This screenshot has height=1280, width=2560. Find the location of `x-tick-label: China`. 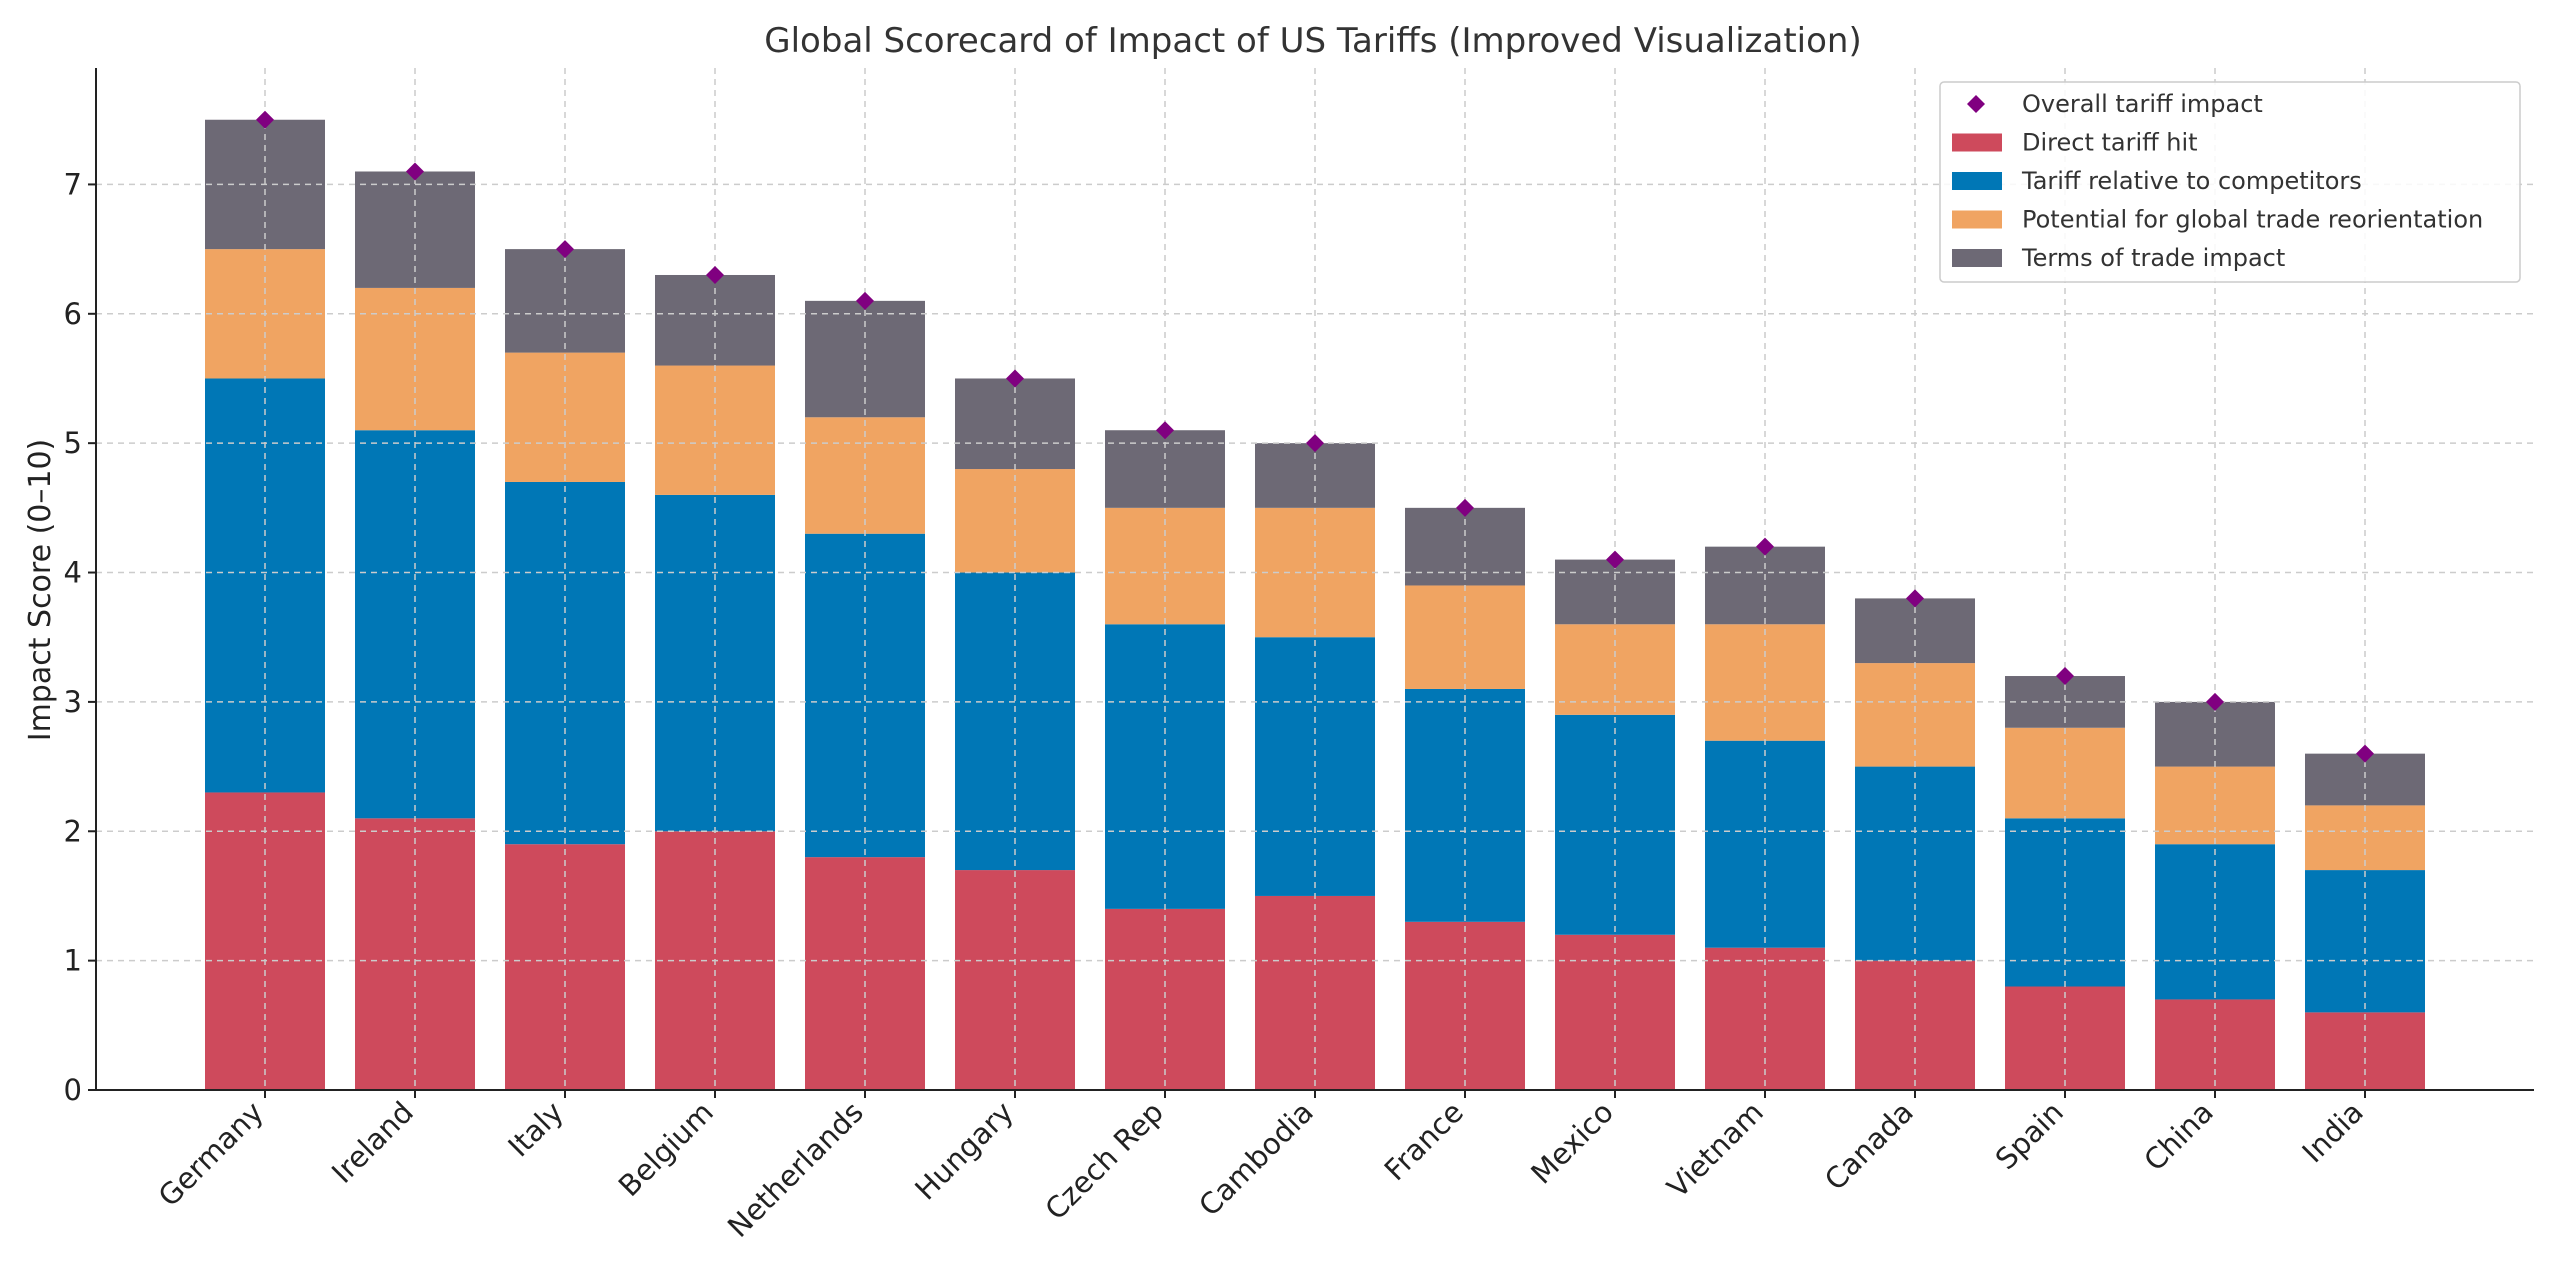

x-tick-label: China is located at coordinates (2178, 1136).